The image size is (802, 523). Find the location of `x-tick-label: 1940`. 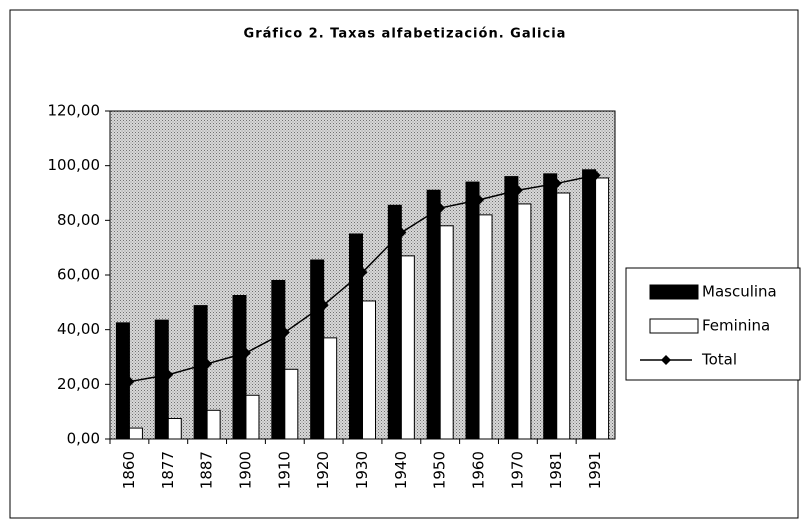

x-tick-label: 1940 is located at coordinates (401, 470).